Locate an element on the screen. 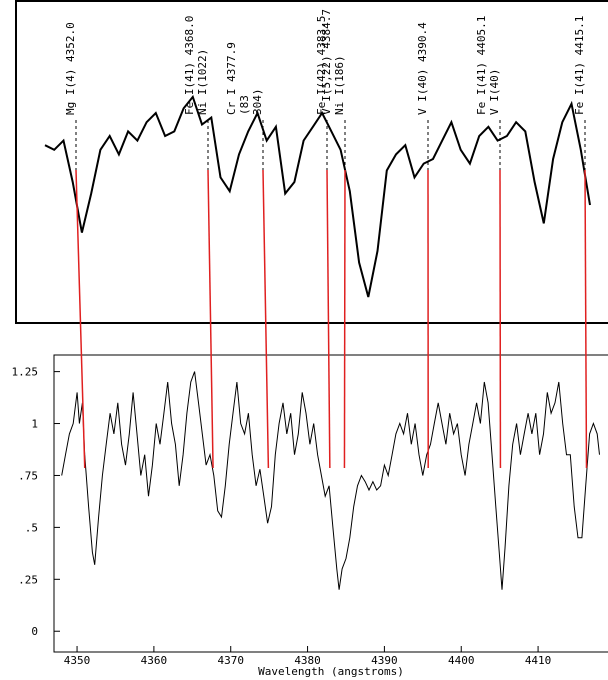 Image resolution: width=608 pixels, height=680 pixels. x-tick-label: 4390 is located at coordinates (384, 660).